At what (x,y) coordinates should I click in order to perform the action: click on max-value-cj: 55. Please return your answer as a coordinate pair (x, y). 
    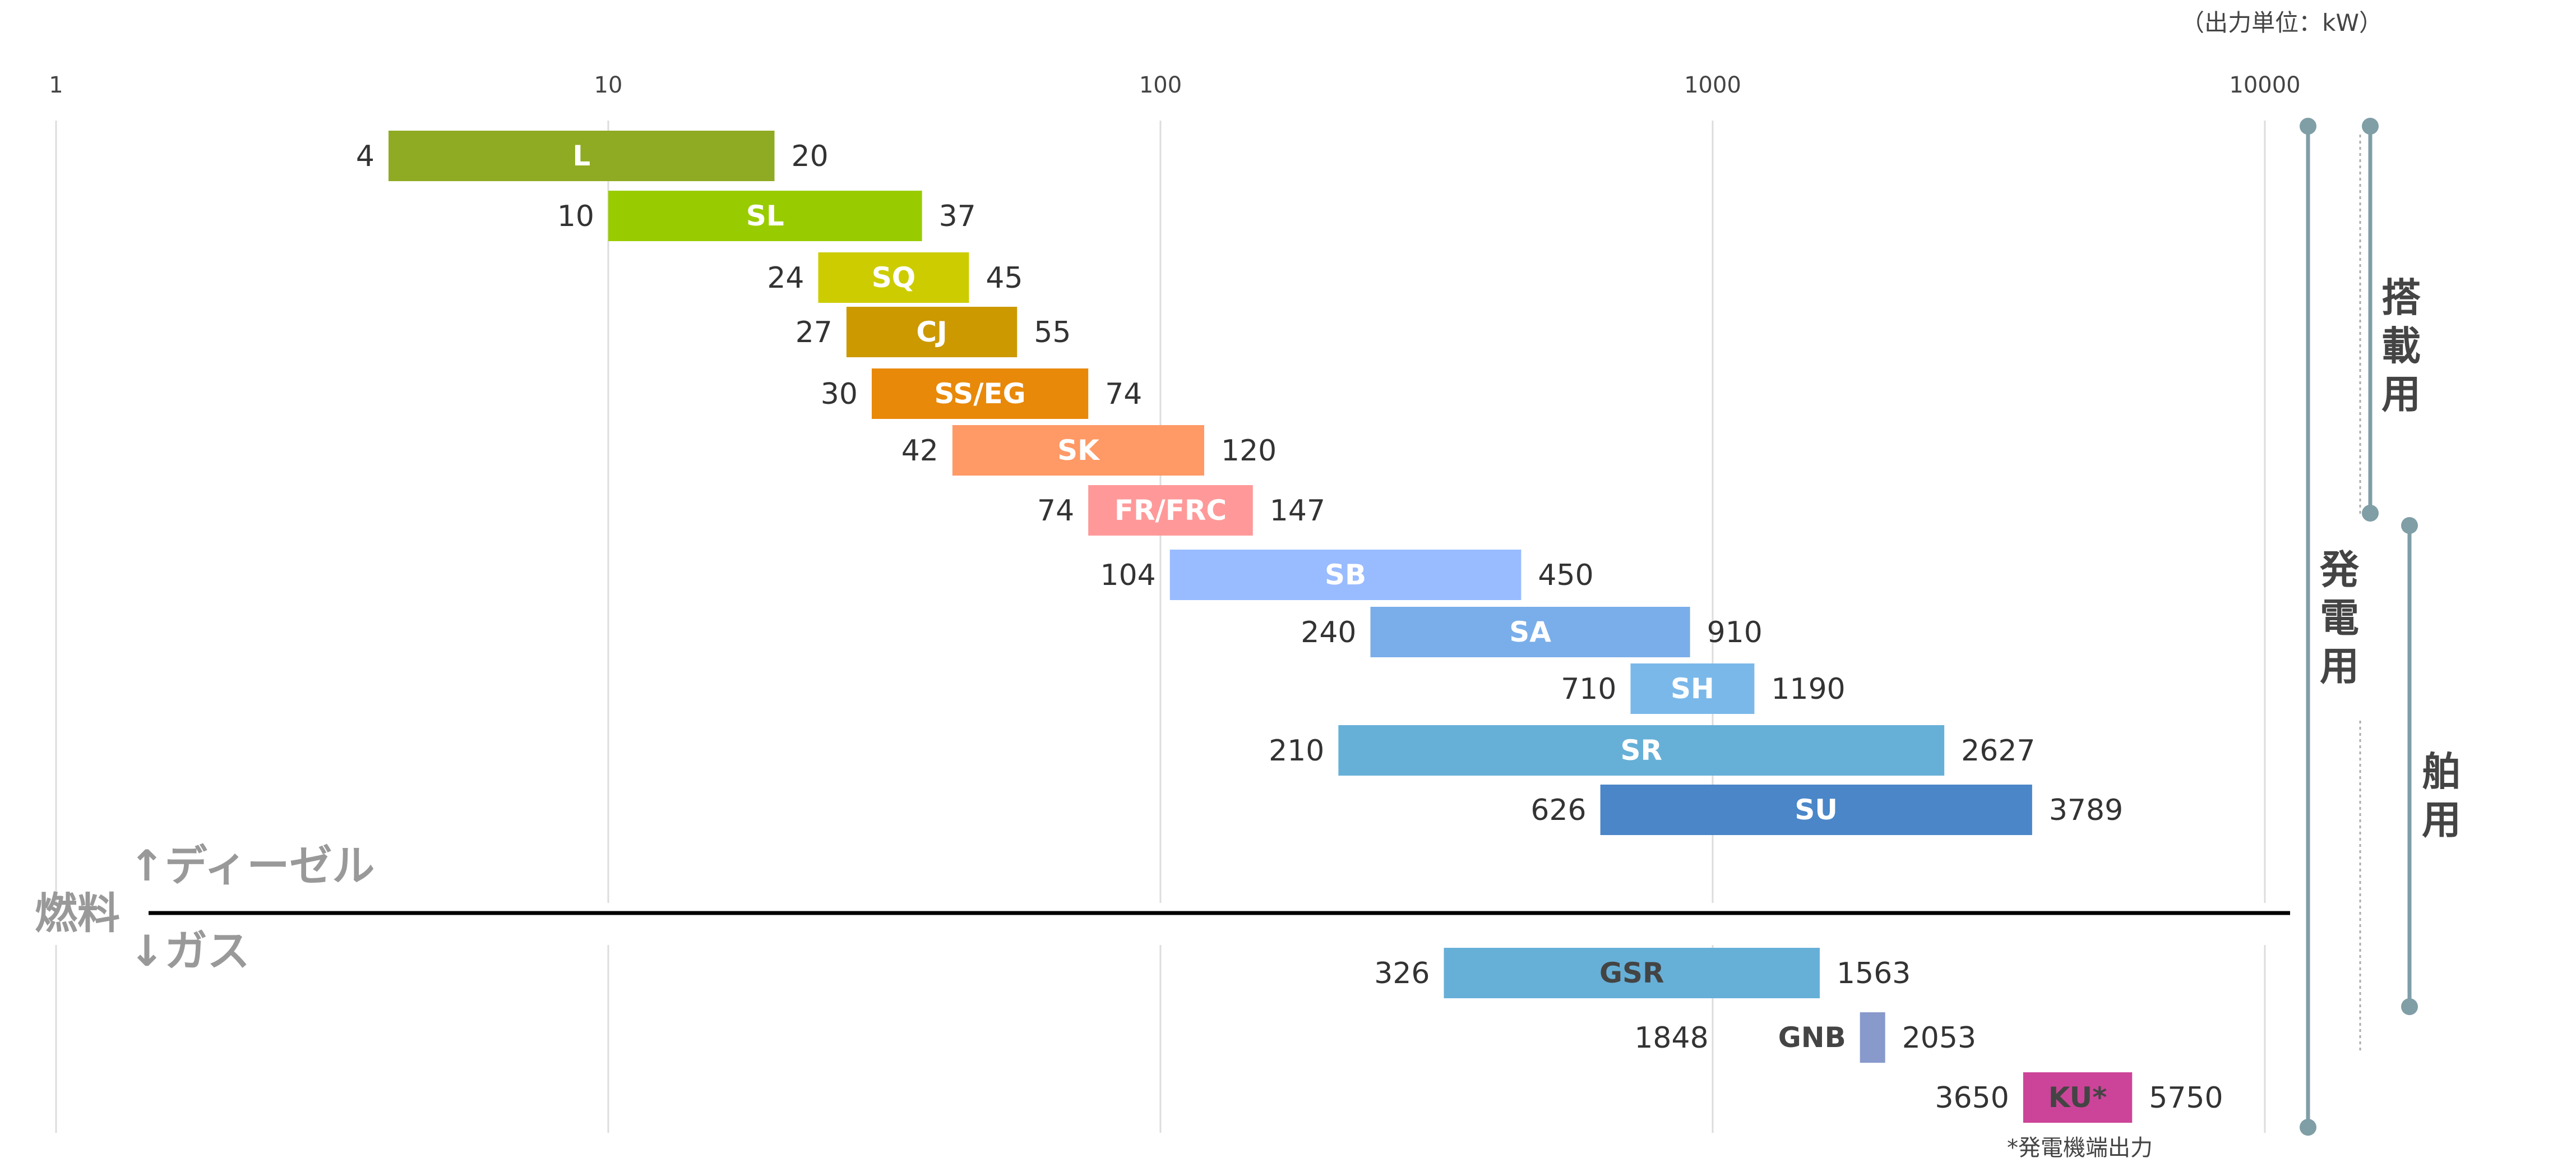
    Looking at the image, I should click on (1052, 332).